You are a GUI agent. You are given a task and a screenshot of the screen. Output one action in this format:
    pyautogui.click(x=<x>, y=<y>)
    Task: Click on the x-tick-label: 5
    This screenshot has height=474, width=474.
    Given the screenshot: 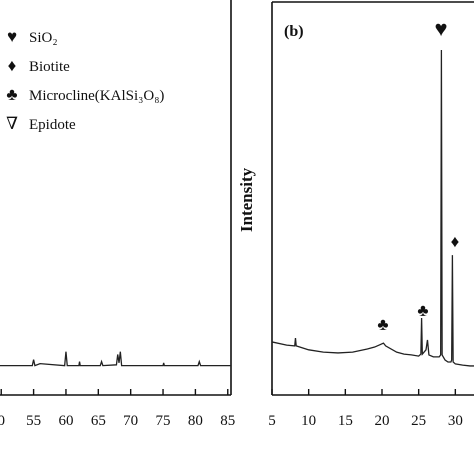 What is the action you would take?
    pyautogui.click(x=272, y=421)
    